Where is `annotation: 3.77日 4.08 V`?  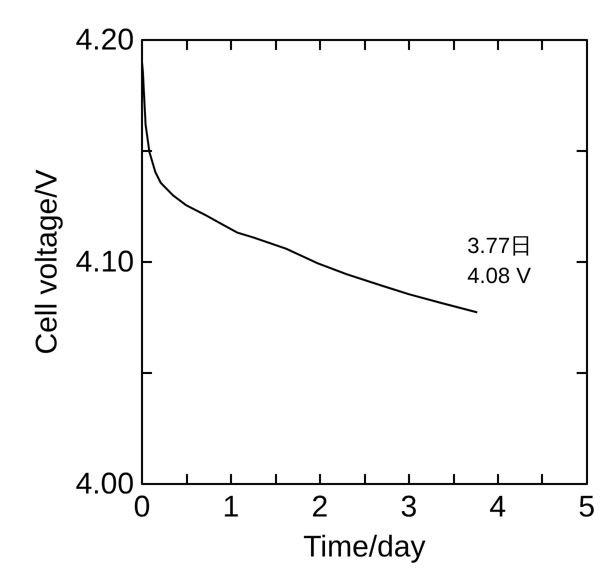 annotation: 3.77日 4.08 V is located at coordinates (499, 260).